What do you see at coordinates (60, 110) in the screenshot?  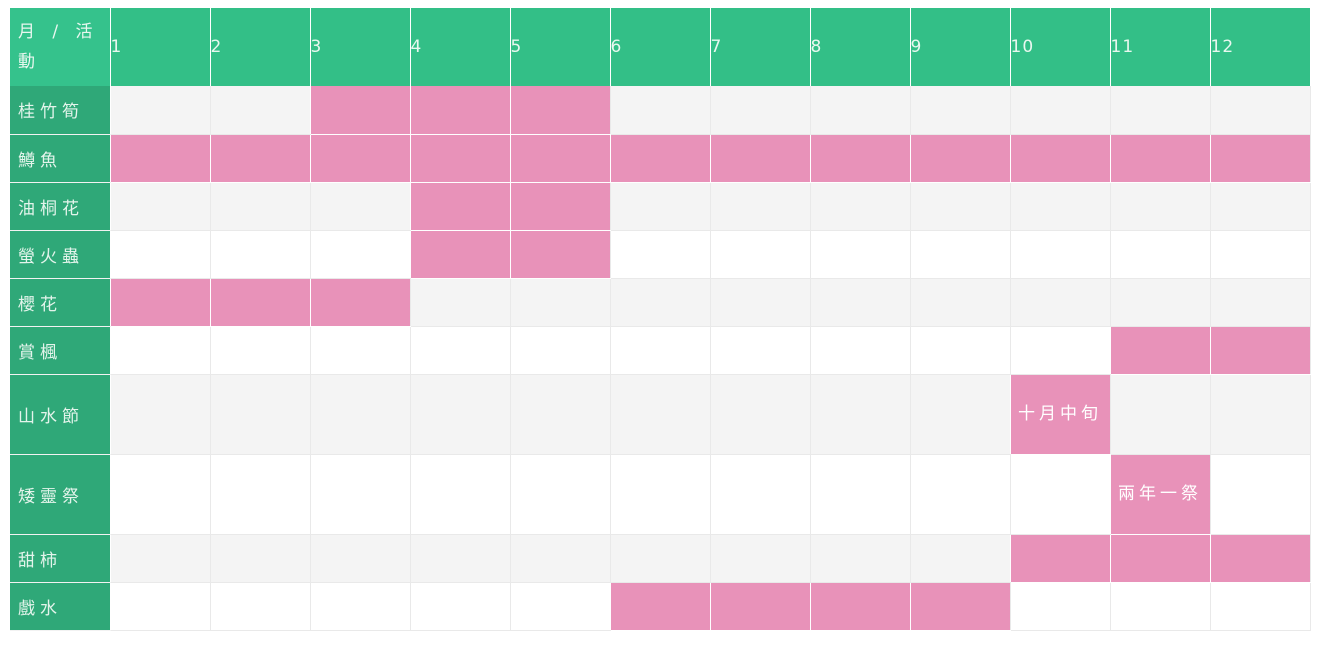 I see `activity-label: 桂竹筍` at bounding box center [60, 110].